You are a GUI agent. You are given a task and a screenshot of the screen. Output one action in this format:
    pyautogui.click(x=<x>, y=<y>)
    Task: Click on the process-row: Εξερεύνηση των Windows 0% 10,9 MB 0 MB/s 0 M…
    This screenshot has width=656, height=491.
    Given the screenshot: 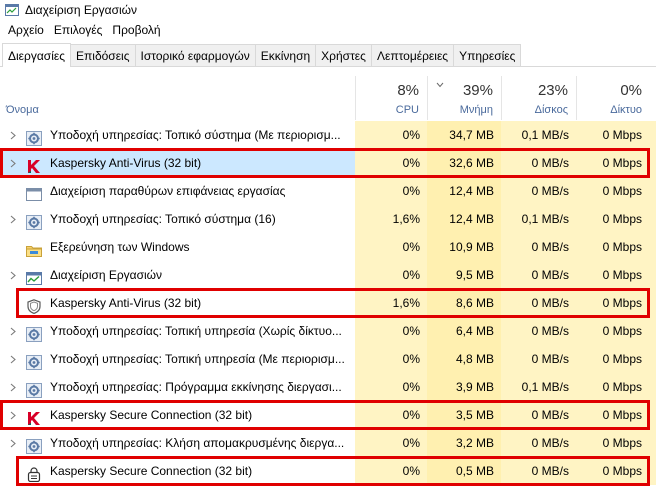 What is the action you would take?
    pyautogui.click(x=328, y=247)
    